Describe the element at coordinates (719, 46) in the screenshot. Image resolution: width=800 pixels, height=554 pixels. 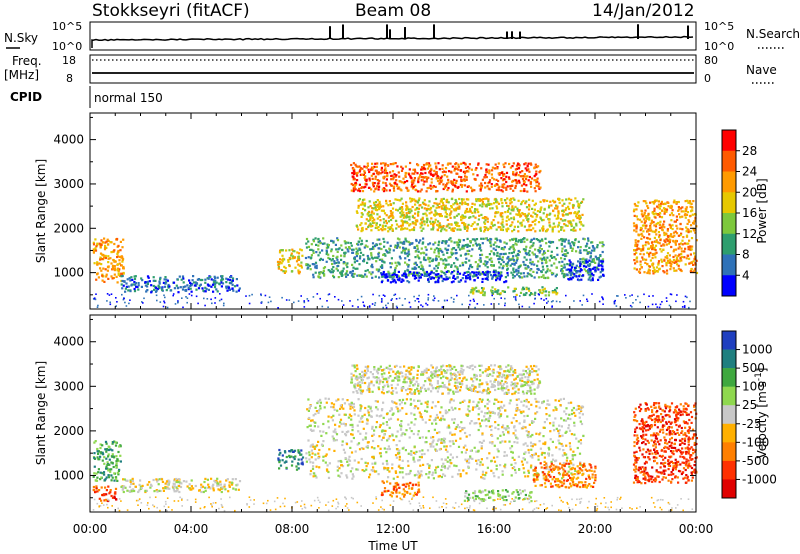
I see `noise-tick-right-bottom: 10^0` at that location.